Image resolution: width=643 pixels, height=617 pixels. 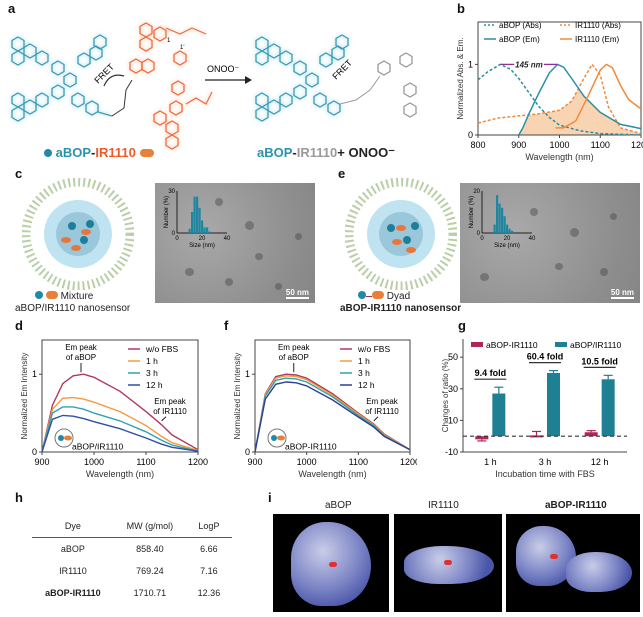 What do you see at coordinates (550, 243) in the screenshot?
I see `tem-image-dyad: 0 20 40 0 20 Size (nm) Number (%) 50 nm` at bounding box center [550, 243].